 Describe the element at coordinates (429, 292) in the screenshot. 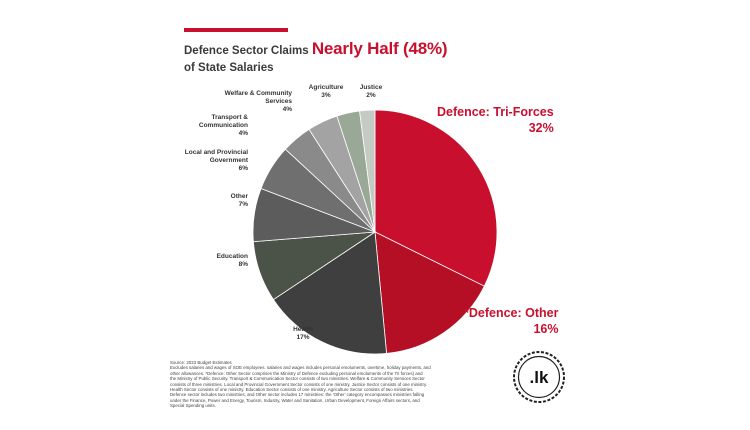

I see `pie-slice-defence-other` at that location.